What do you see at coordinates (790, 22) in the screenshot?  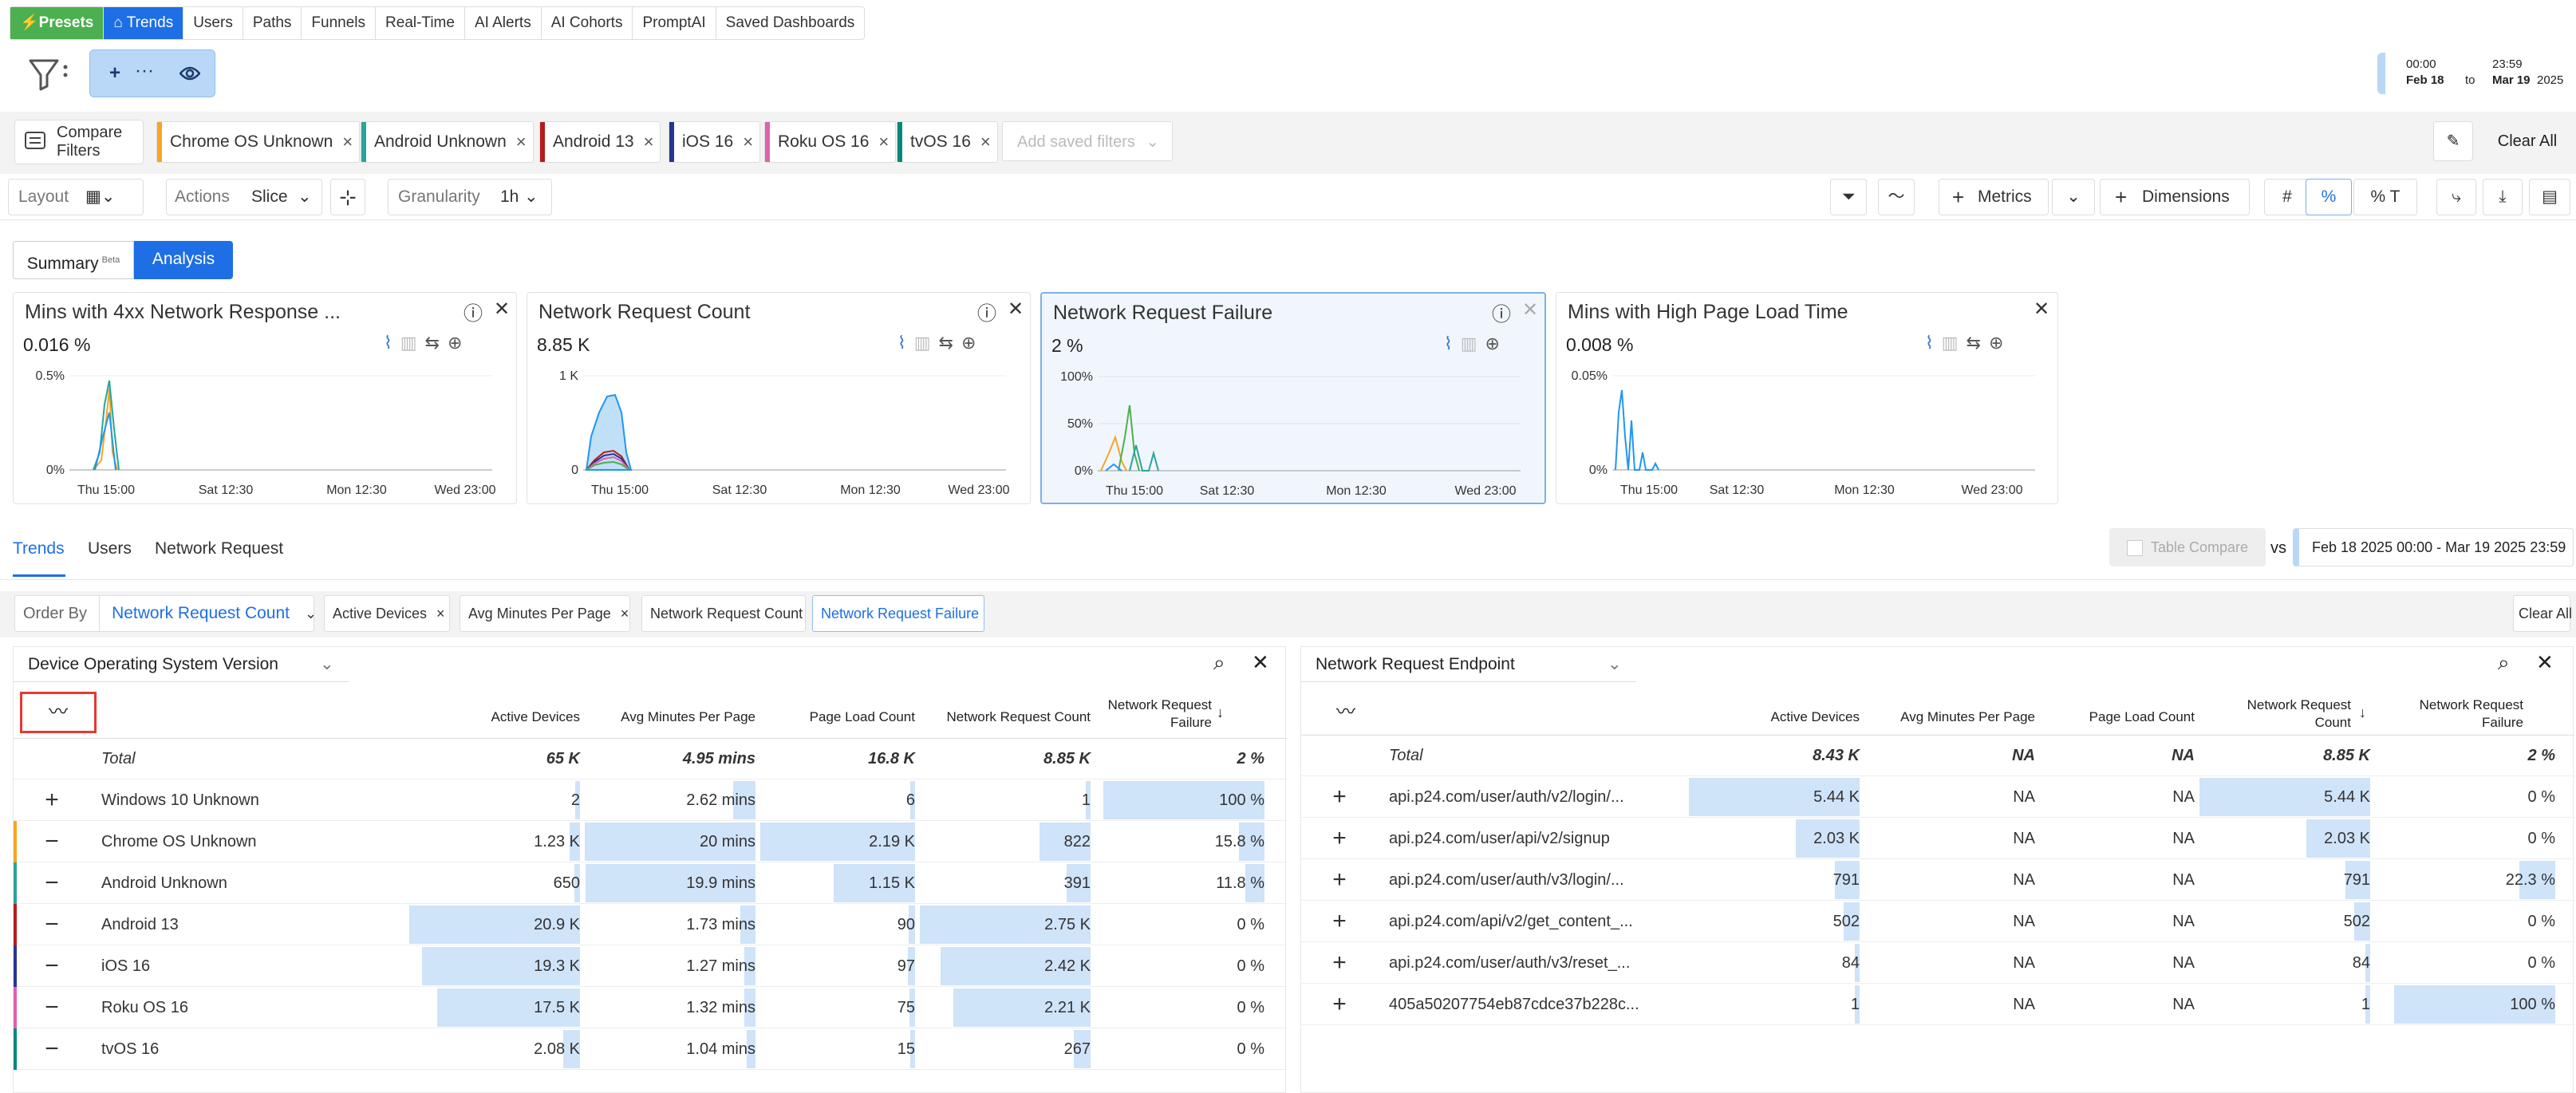 I see `tab-saved-dashboards: Saved Dashboards` at bounding box center [790, 22].